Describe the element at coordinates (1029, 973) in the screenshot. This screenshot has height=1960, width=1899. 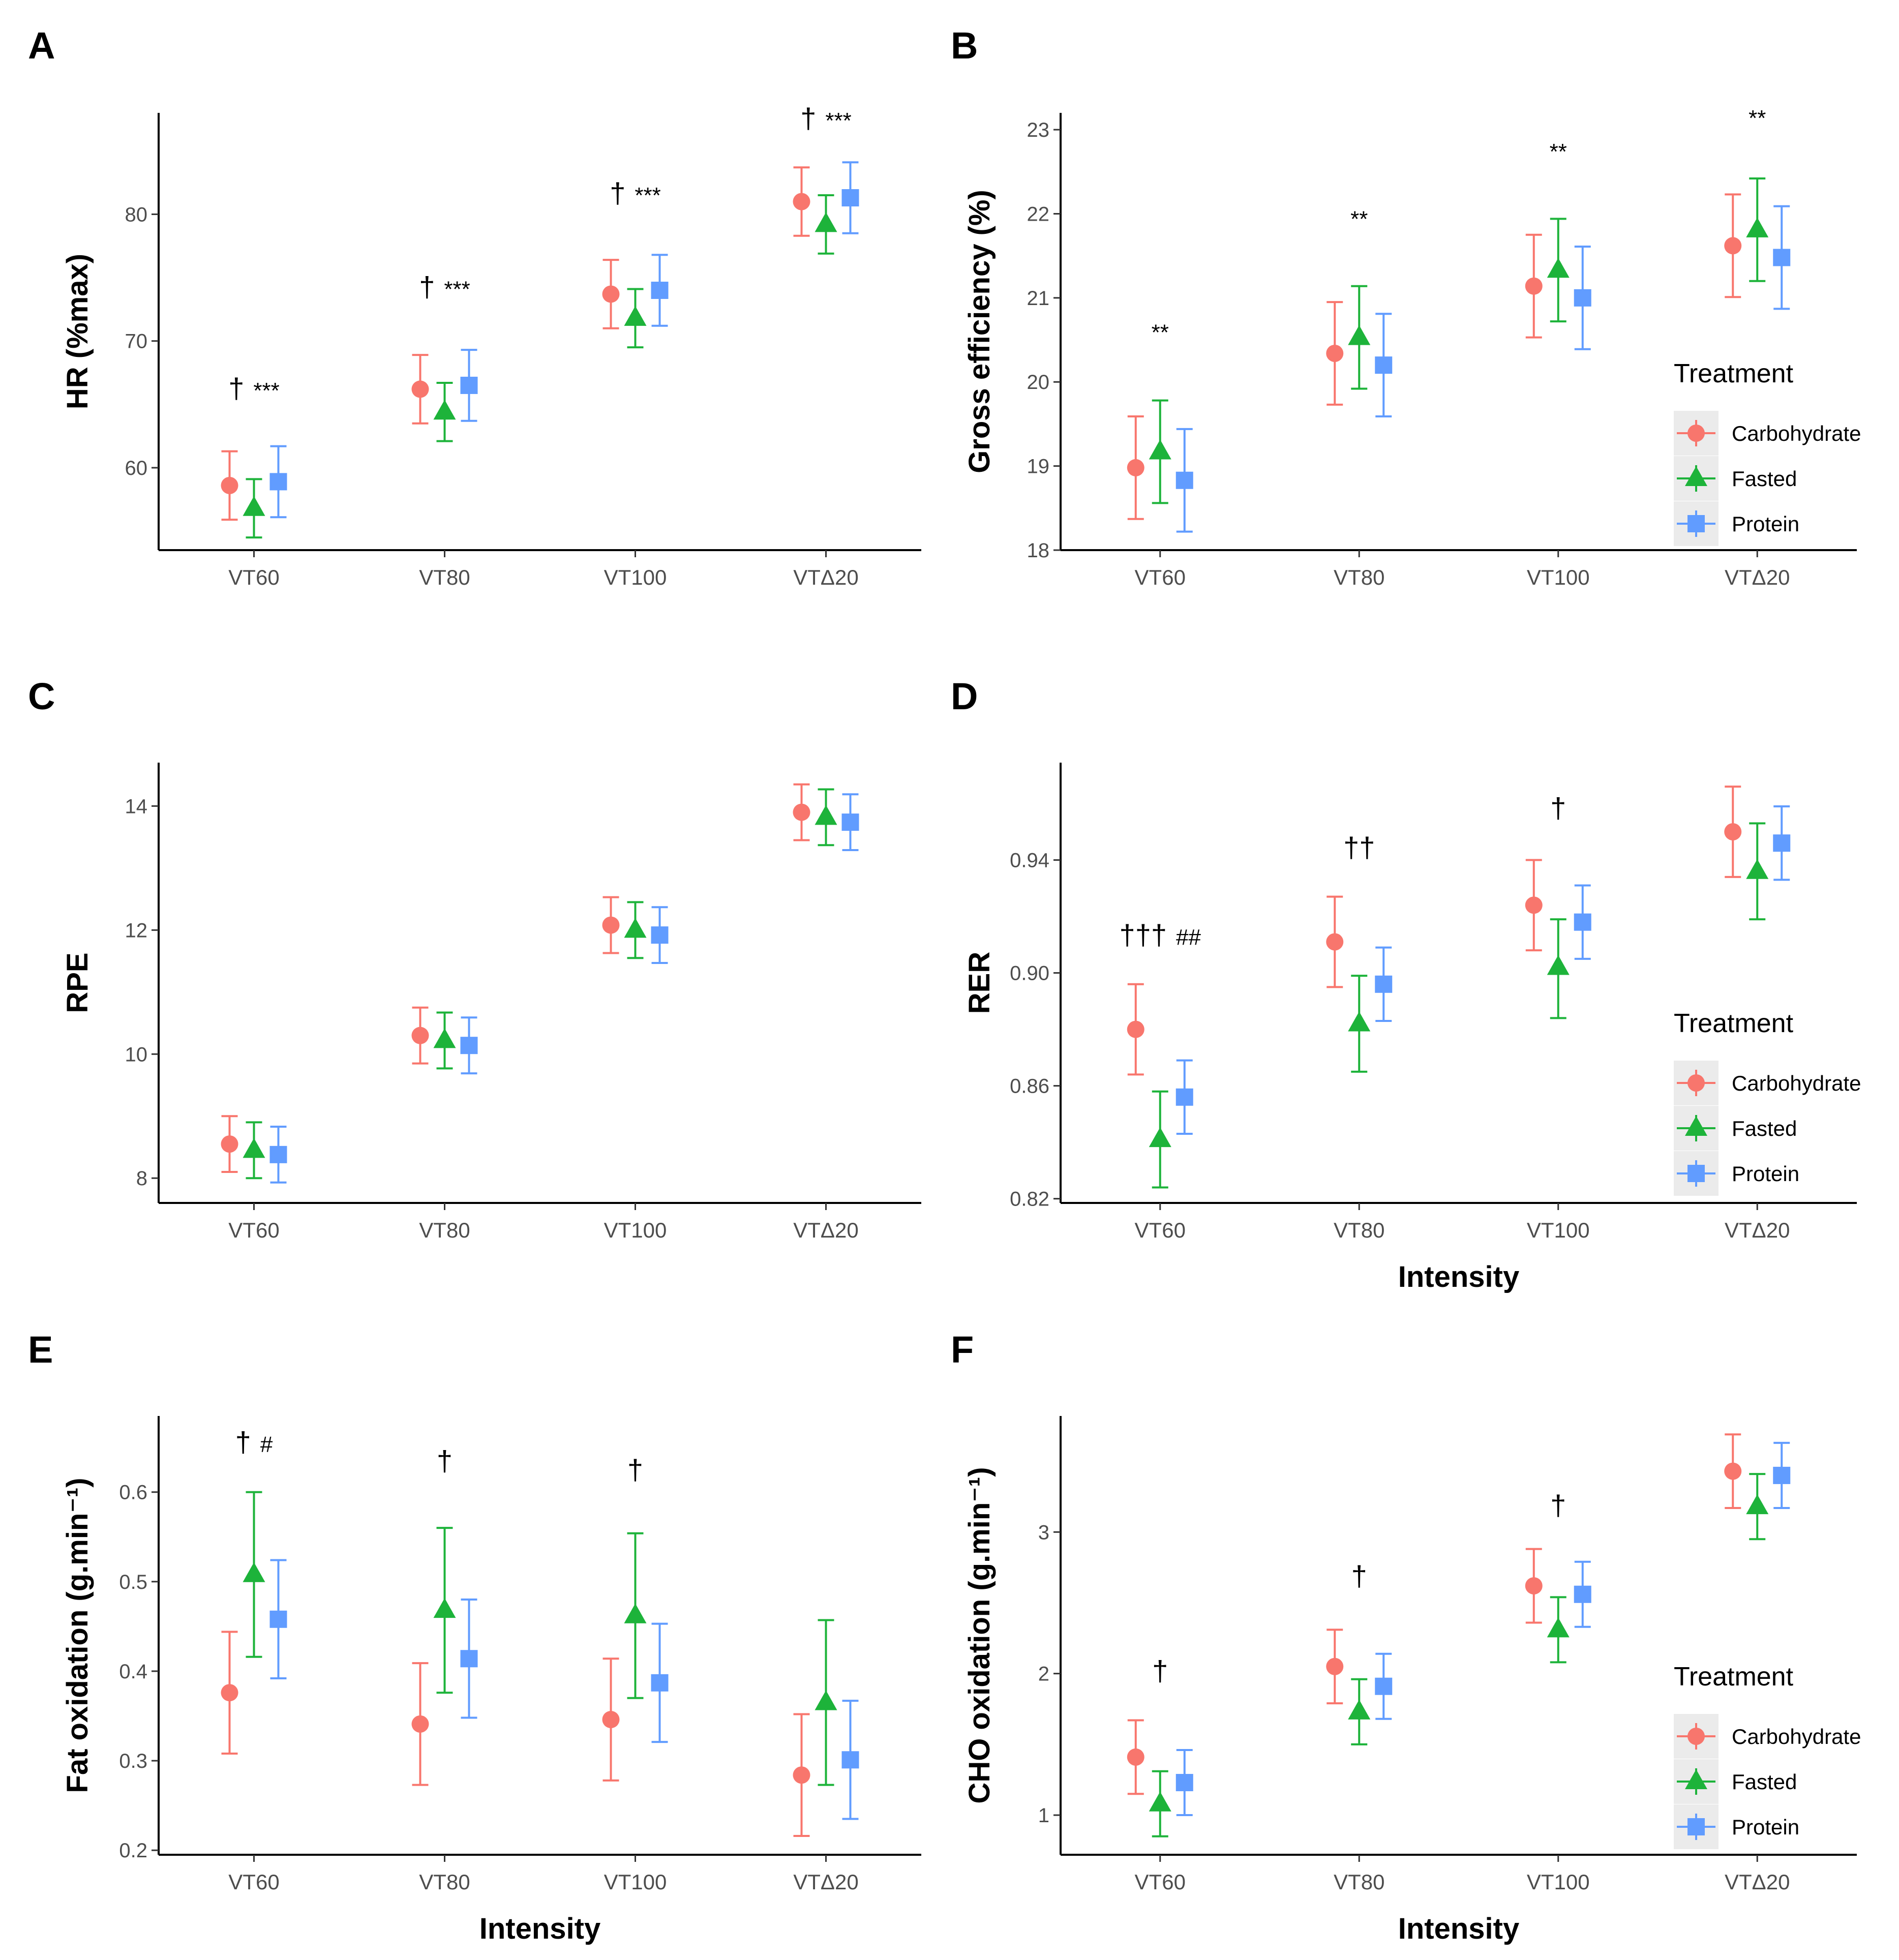
I see `y-tick-label: 0.90` at that location.